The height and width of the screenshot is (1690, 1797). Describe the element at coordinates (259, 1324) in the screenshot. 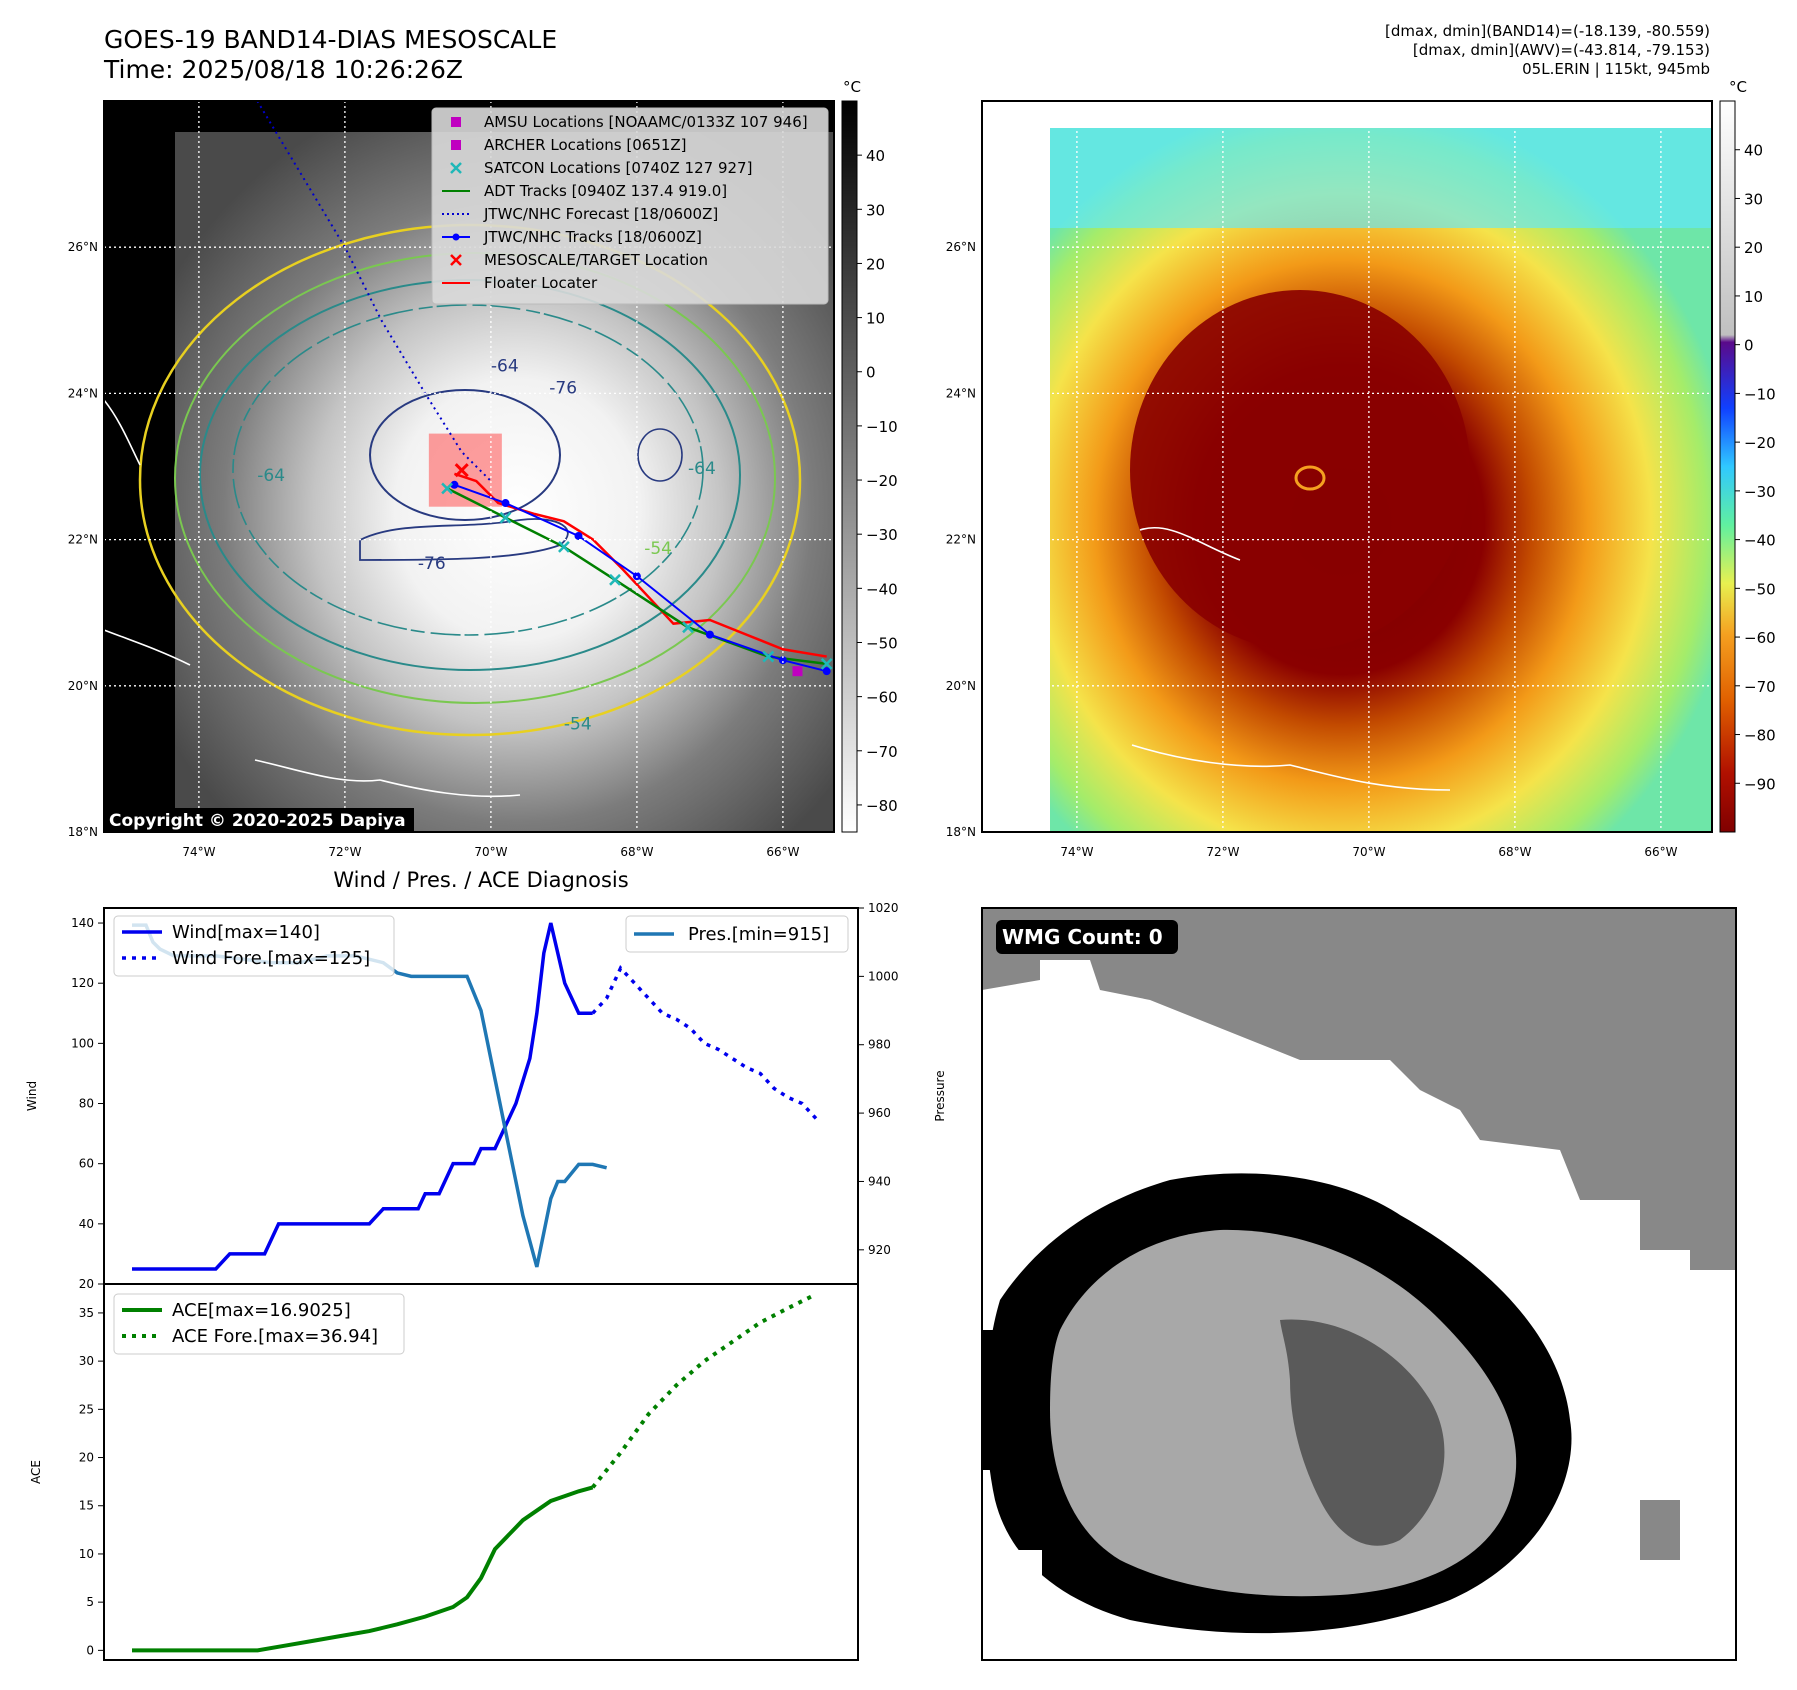

I see `ace-legend-box` at that location.